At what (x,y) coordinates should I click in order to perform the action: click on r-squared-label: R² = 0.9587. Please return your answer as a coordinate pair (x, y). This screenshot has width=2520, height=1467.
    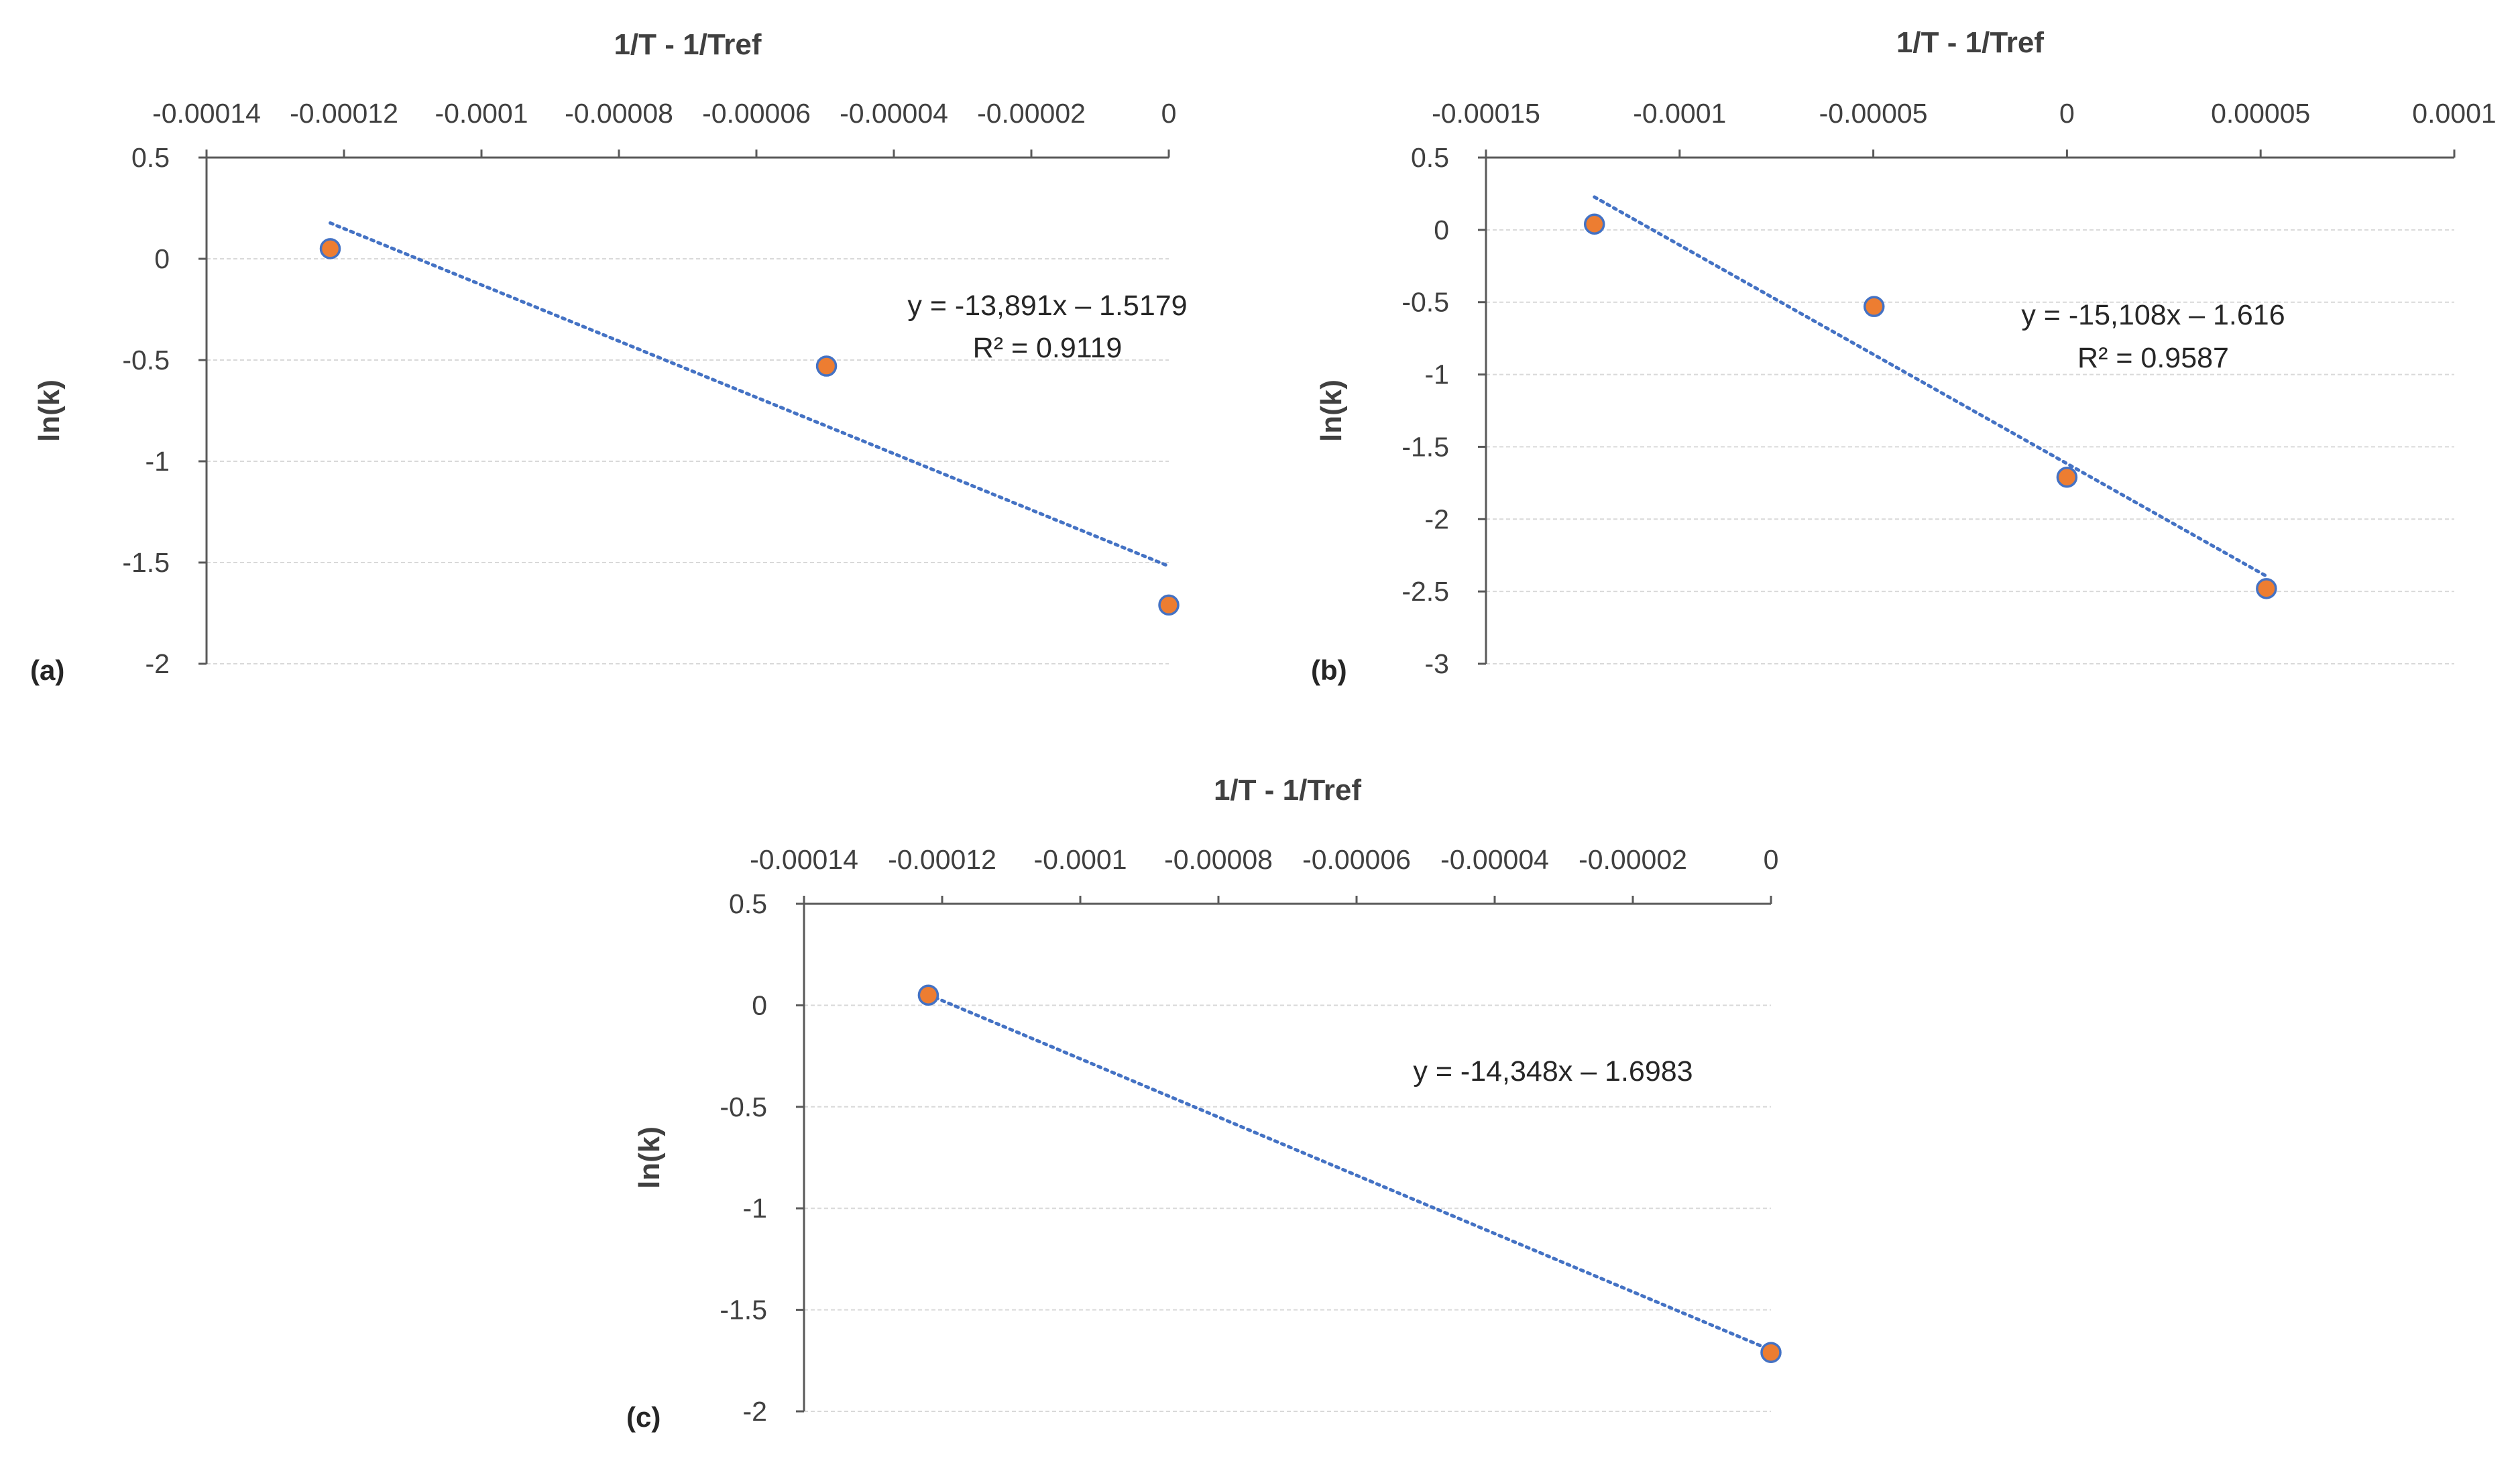
    Looking at the image, I should click on (2153, 358).